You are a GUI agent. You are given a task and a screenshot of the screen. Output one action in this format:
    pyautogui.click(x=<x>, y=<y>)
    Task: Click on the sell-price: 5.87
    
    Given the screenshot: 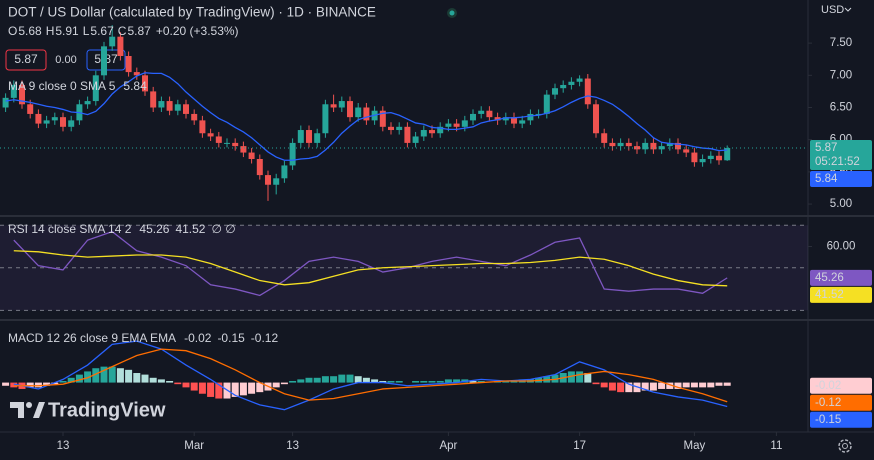 What is the action you would take?
    pyautogui.click(x=26, y=59)
    